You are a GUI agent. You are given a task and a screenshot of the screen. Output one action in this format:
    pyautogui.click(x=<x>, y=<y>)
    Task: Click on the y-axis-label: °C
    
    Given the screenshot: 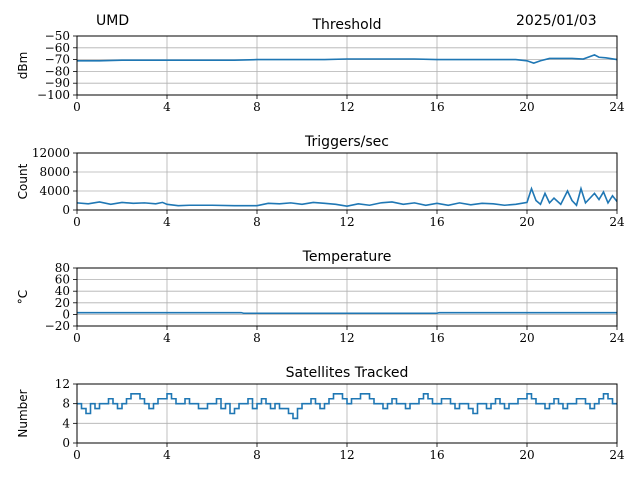 What is the action you would take?
    pyautogui.click(x=23, y=297)
    